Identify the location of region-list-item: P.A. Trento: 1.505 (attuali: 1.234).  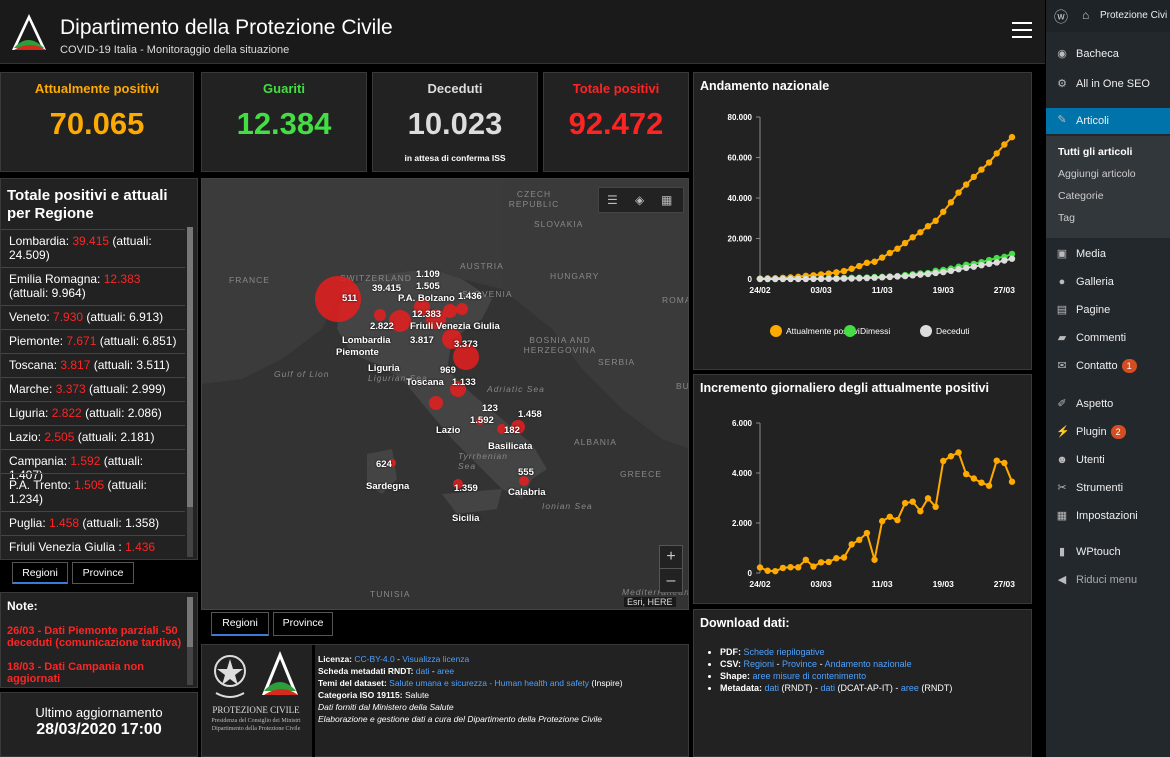
(93, 491).